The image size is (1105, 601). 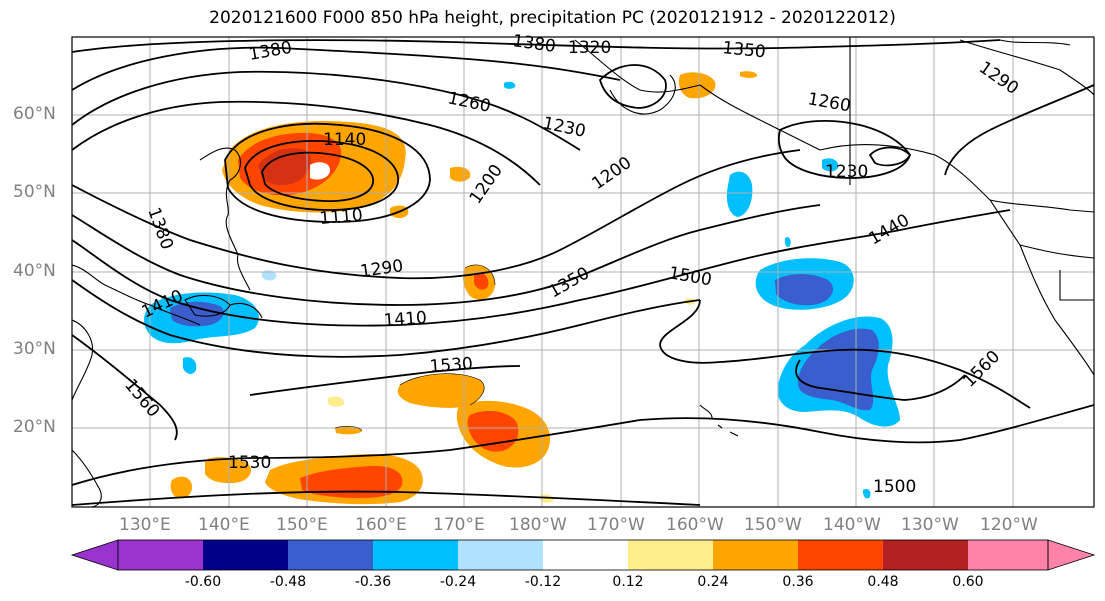 I want to click on colorbar-tick: -0.36, so click(x=373, y=582).